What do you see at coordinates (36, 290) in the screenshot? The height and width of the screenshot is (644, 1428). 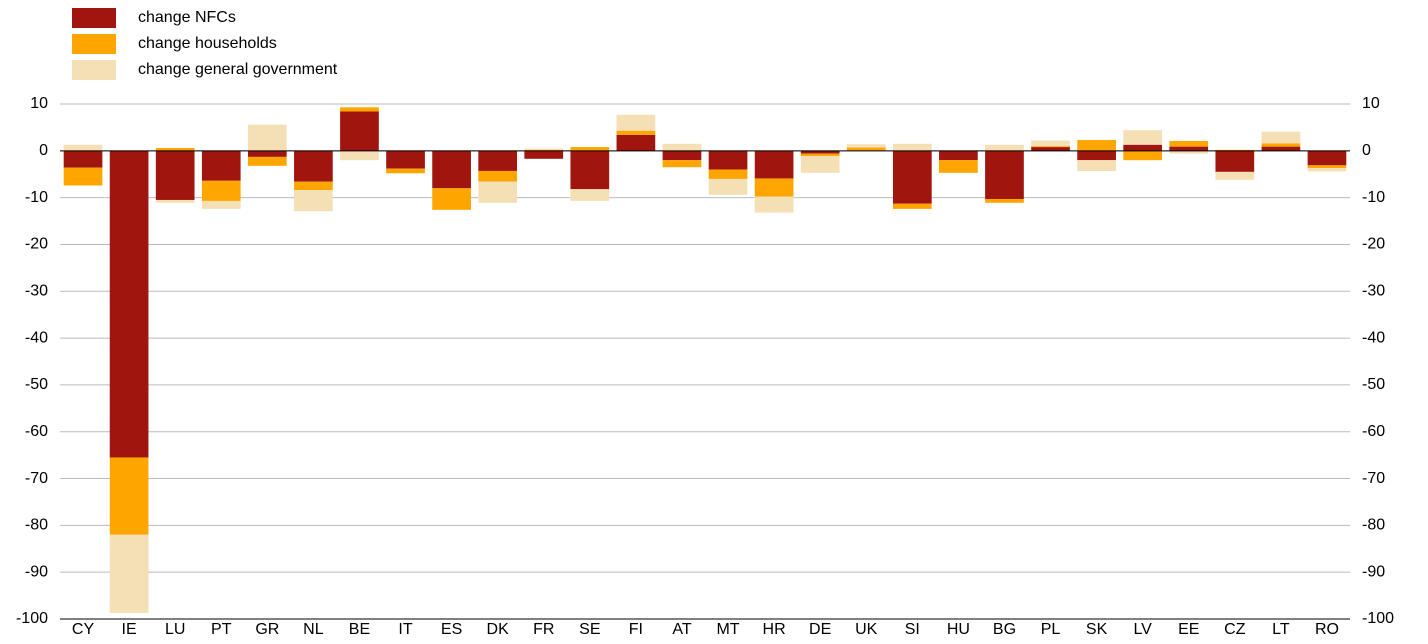 I see `y-tick-label: -30` at bounding box center [36, 290].